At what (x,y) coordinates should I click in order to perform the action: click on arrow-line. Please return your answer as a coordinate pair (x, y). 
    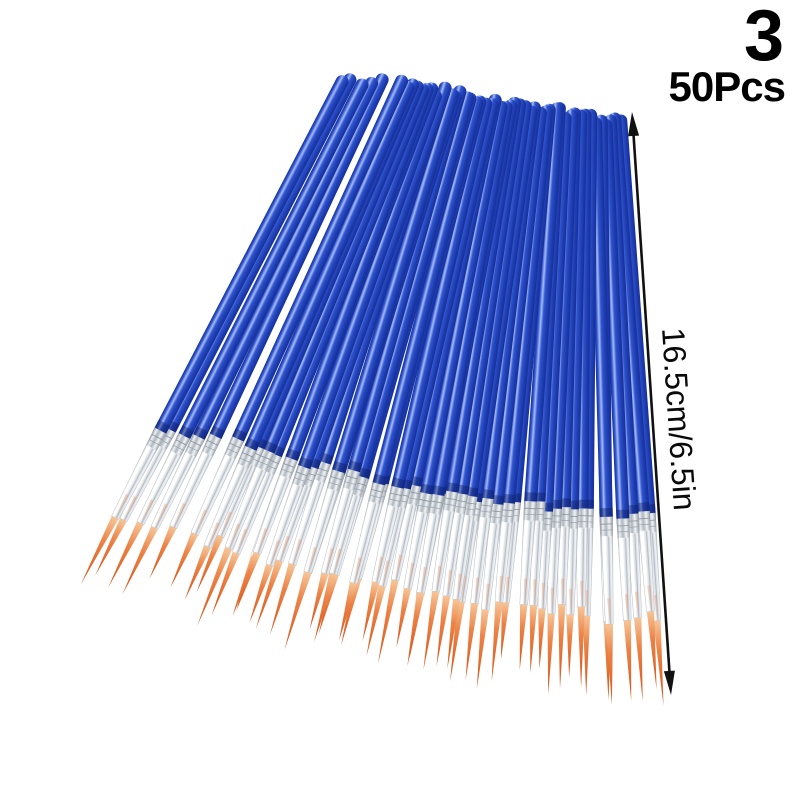
    Looking at the image, I should click on (651, 403).